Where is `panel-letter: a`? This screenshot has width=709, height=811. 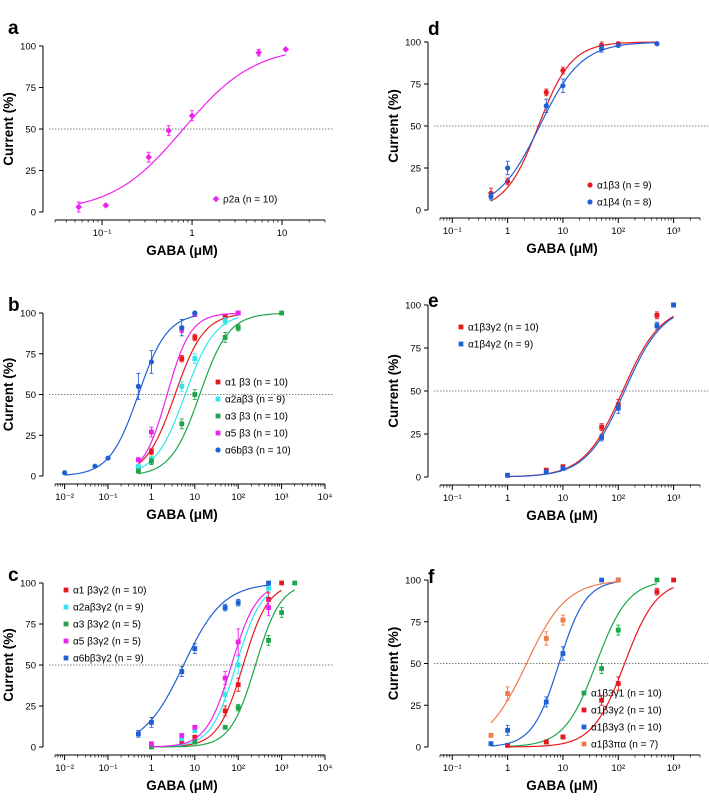
panel-letter: a is located at coordinates (13, 28).